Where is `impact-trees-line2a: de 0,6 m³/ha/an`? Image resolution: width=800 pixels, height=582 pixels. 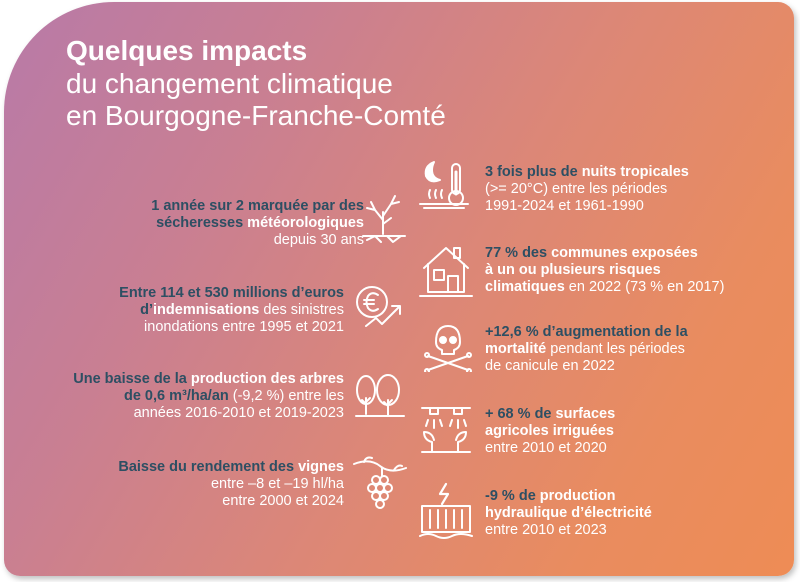
impact-trees-line2a: de 0,6 m³/ha/an is located at coordinates (176, 396).